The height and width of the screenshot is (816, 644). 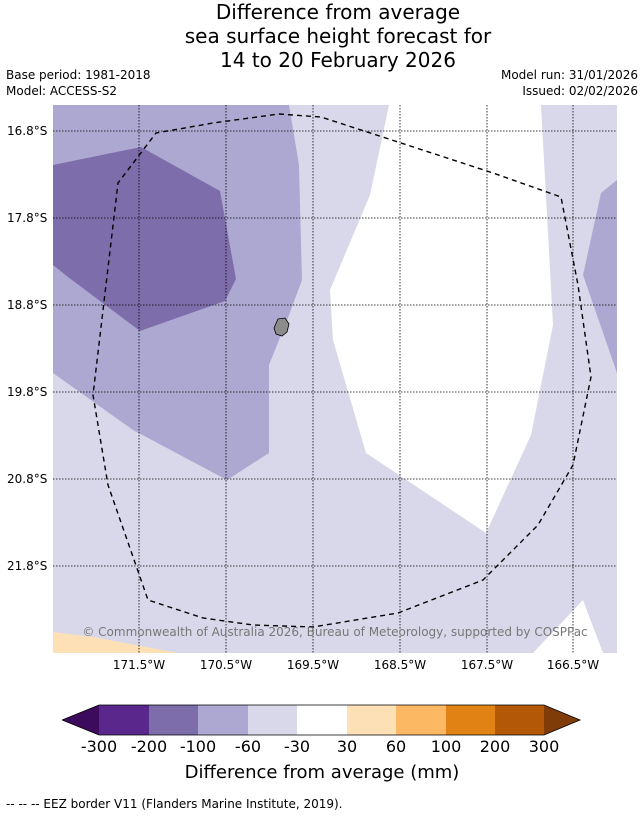 I want to click on lon-label-1: 171.5°W, so click(x=139, y=665).